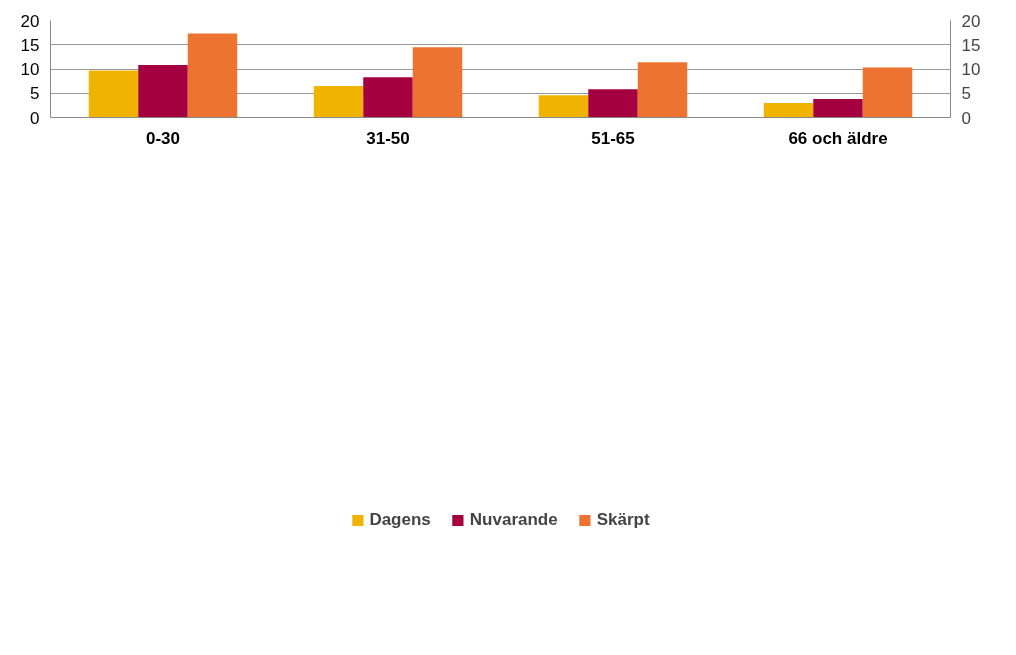 The height and width of the screenshot is (655, 1016). I want to click on legend-label: Nuvarande, so click(513, 520).